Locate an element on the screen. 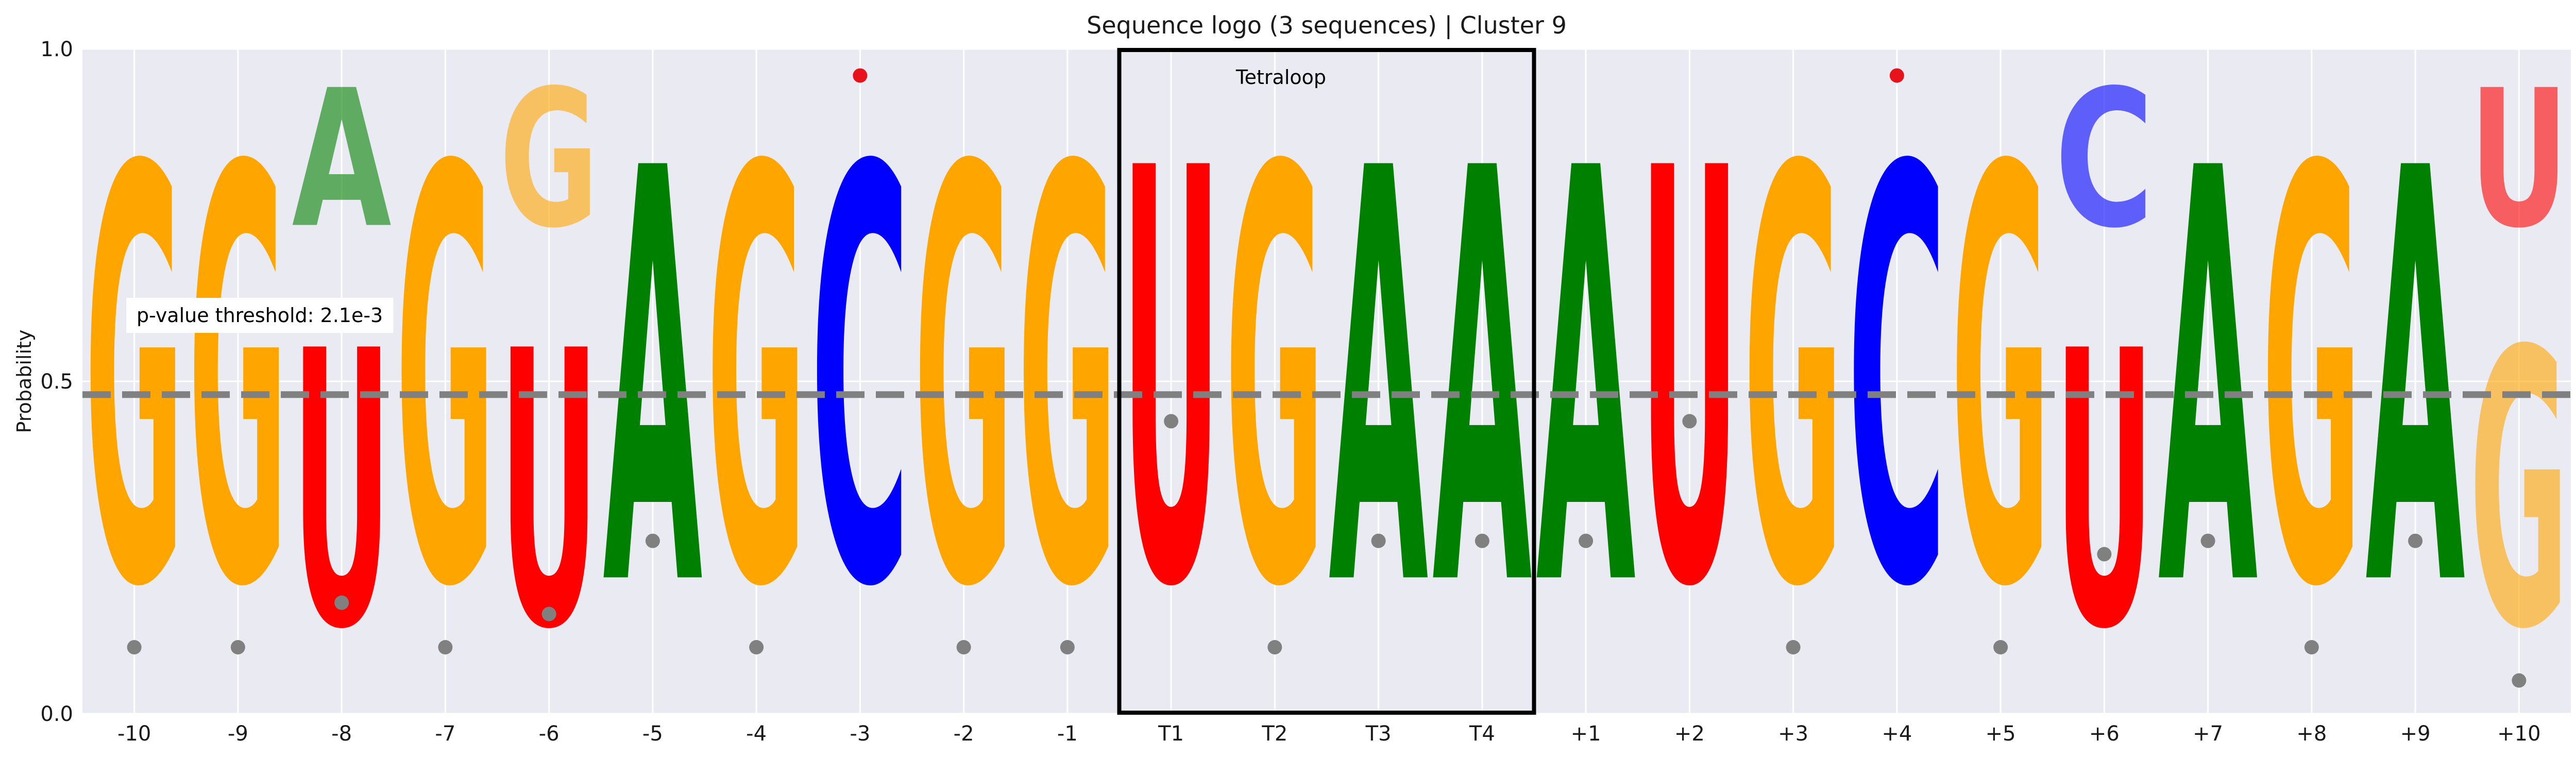 The width and height of the screenshot is (2576, 757). tetraloop-group: Tetraloop is located at coordinates (1326, 382).